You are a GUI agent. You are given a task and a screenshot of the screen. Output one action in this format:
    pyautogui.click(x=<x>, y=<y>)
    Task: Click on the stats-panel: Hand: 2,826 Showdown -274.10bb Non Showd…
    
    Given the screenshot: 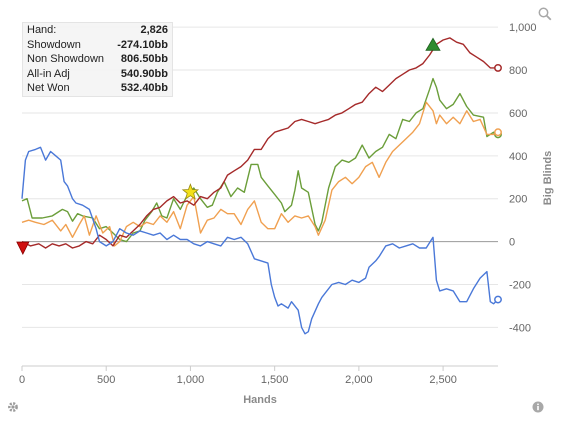 What is the action you would take?
    pyautogui.click(x=97, y=59)
    